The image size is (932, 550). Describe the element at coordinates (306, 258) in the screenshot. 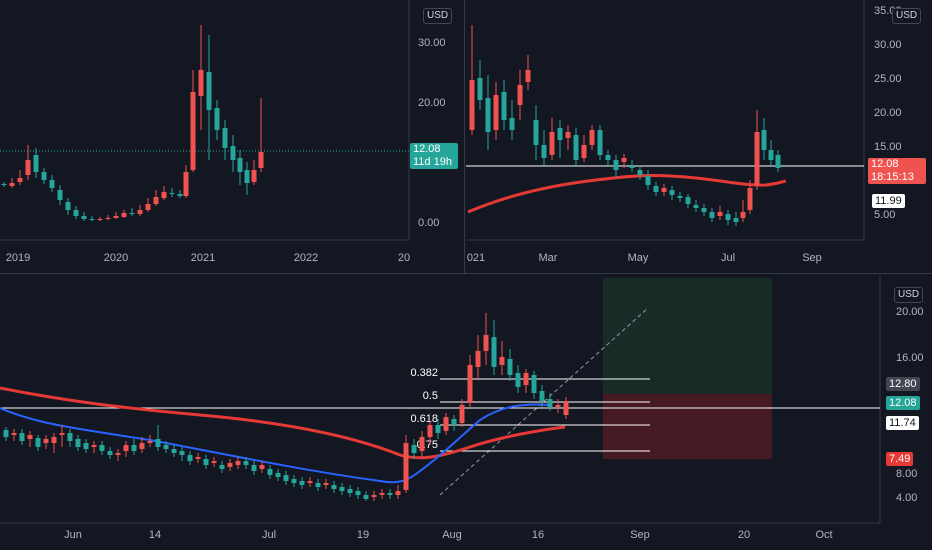

I see `time-tick-label: 2022` at that location.